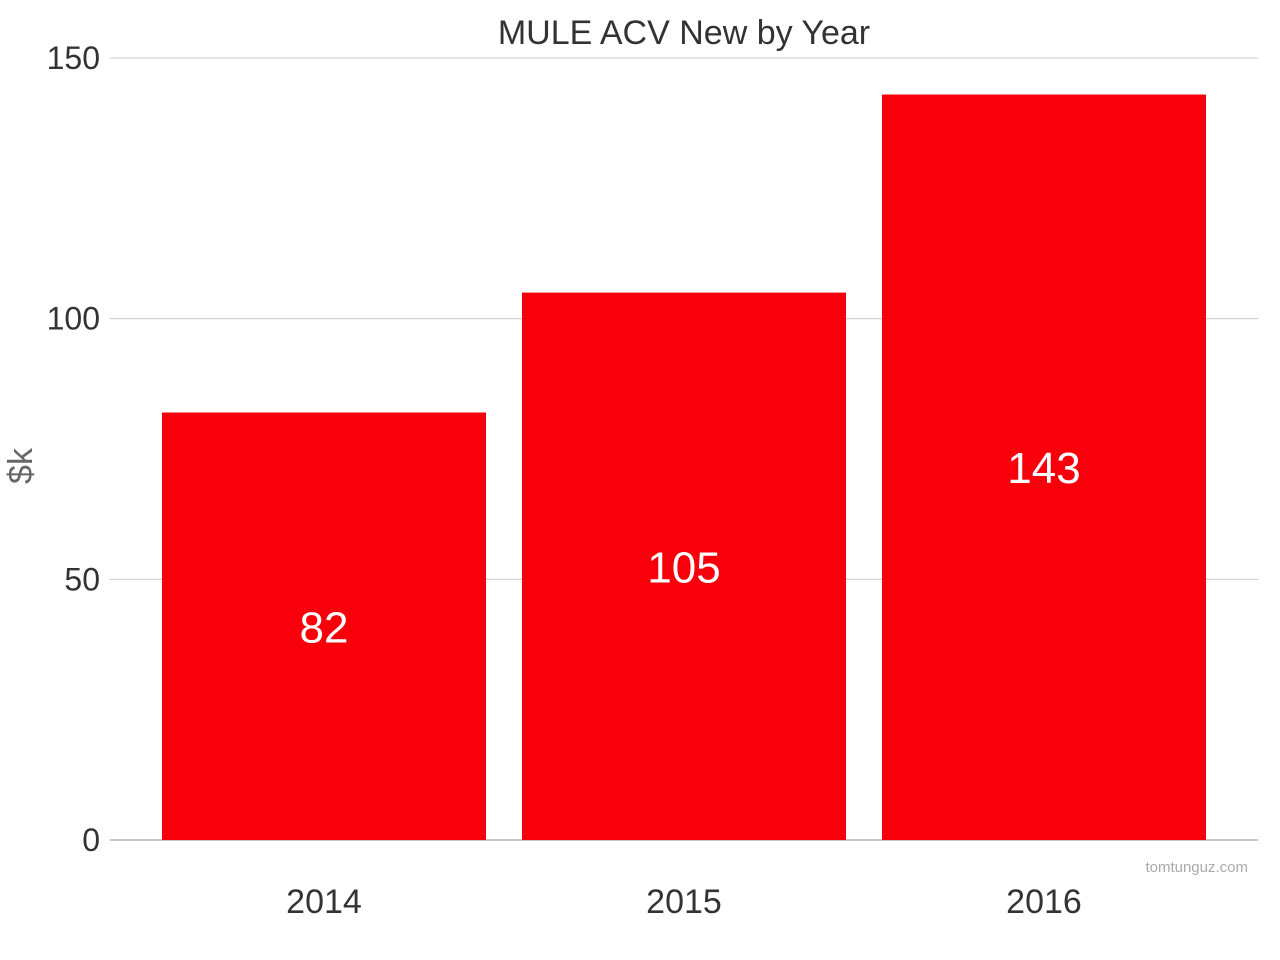 The width and height of the screenshot is (1280, 960). Describe the element at coordinates (324, 902) in the screenshot. I see `x-tick-label-2014: 2014` at that location.